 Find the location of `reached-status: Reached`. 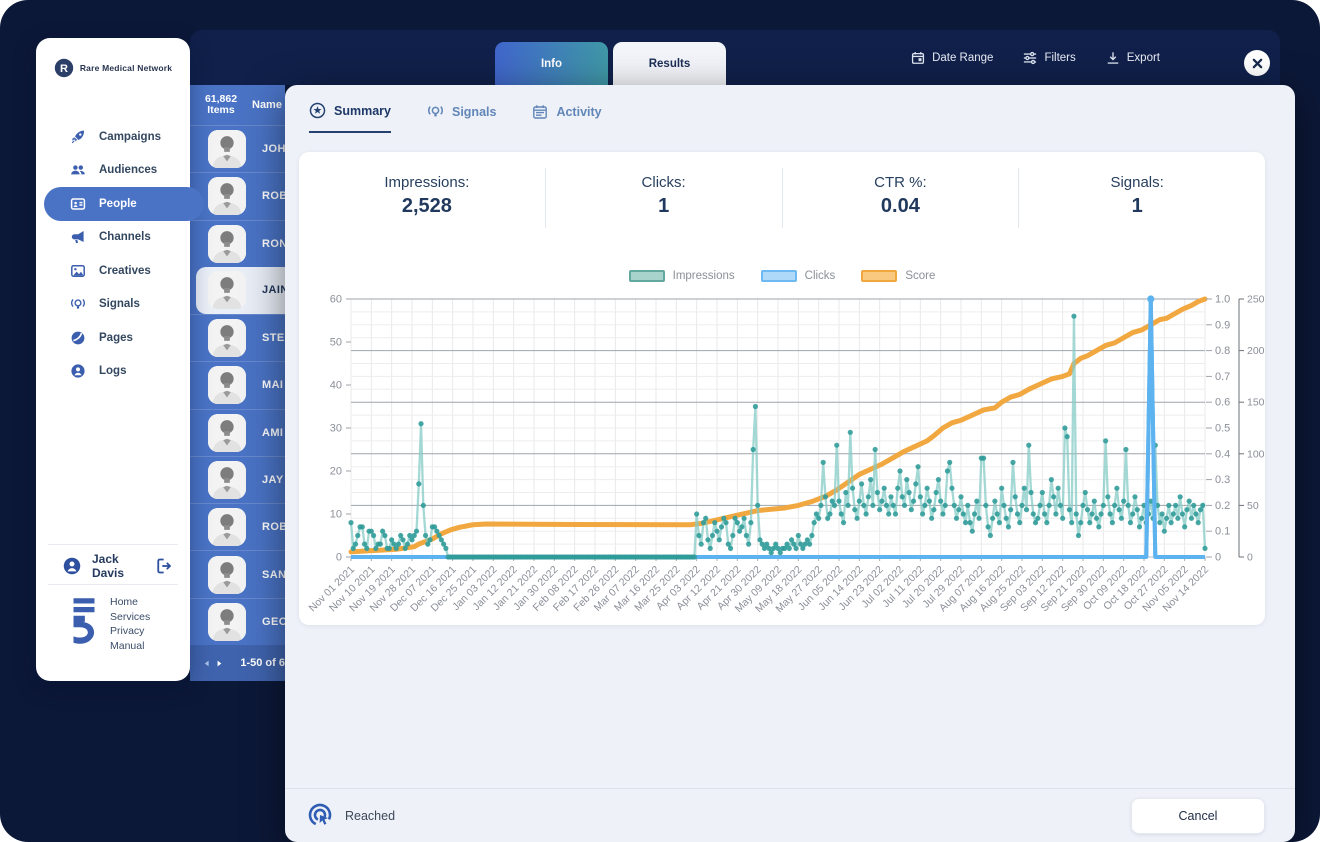

reached-status: Reached is located at coordinates (351, 816).